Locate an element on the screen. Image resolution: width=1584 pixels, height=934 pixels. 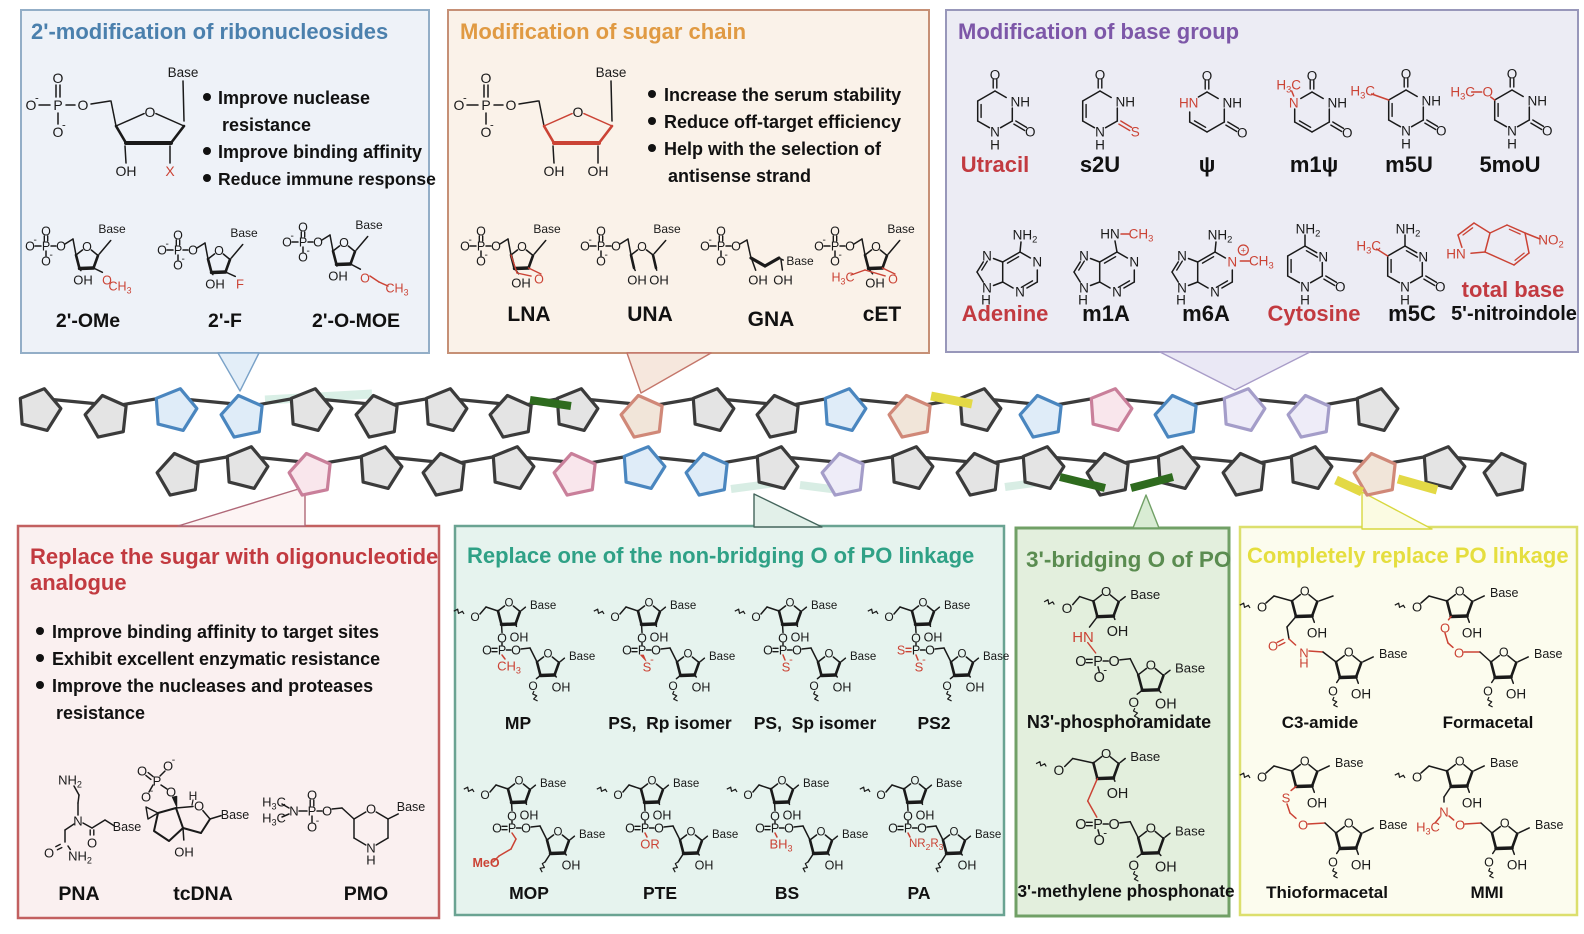
svg-text: PS, Rp isomer is located at coordinates (670, 723).